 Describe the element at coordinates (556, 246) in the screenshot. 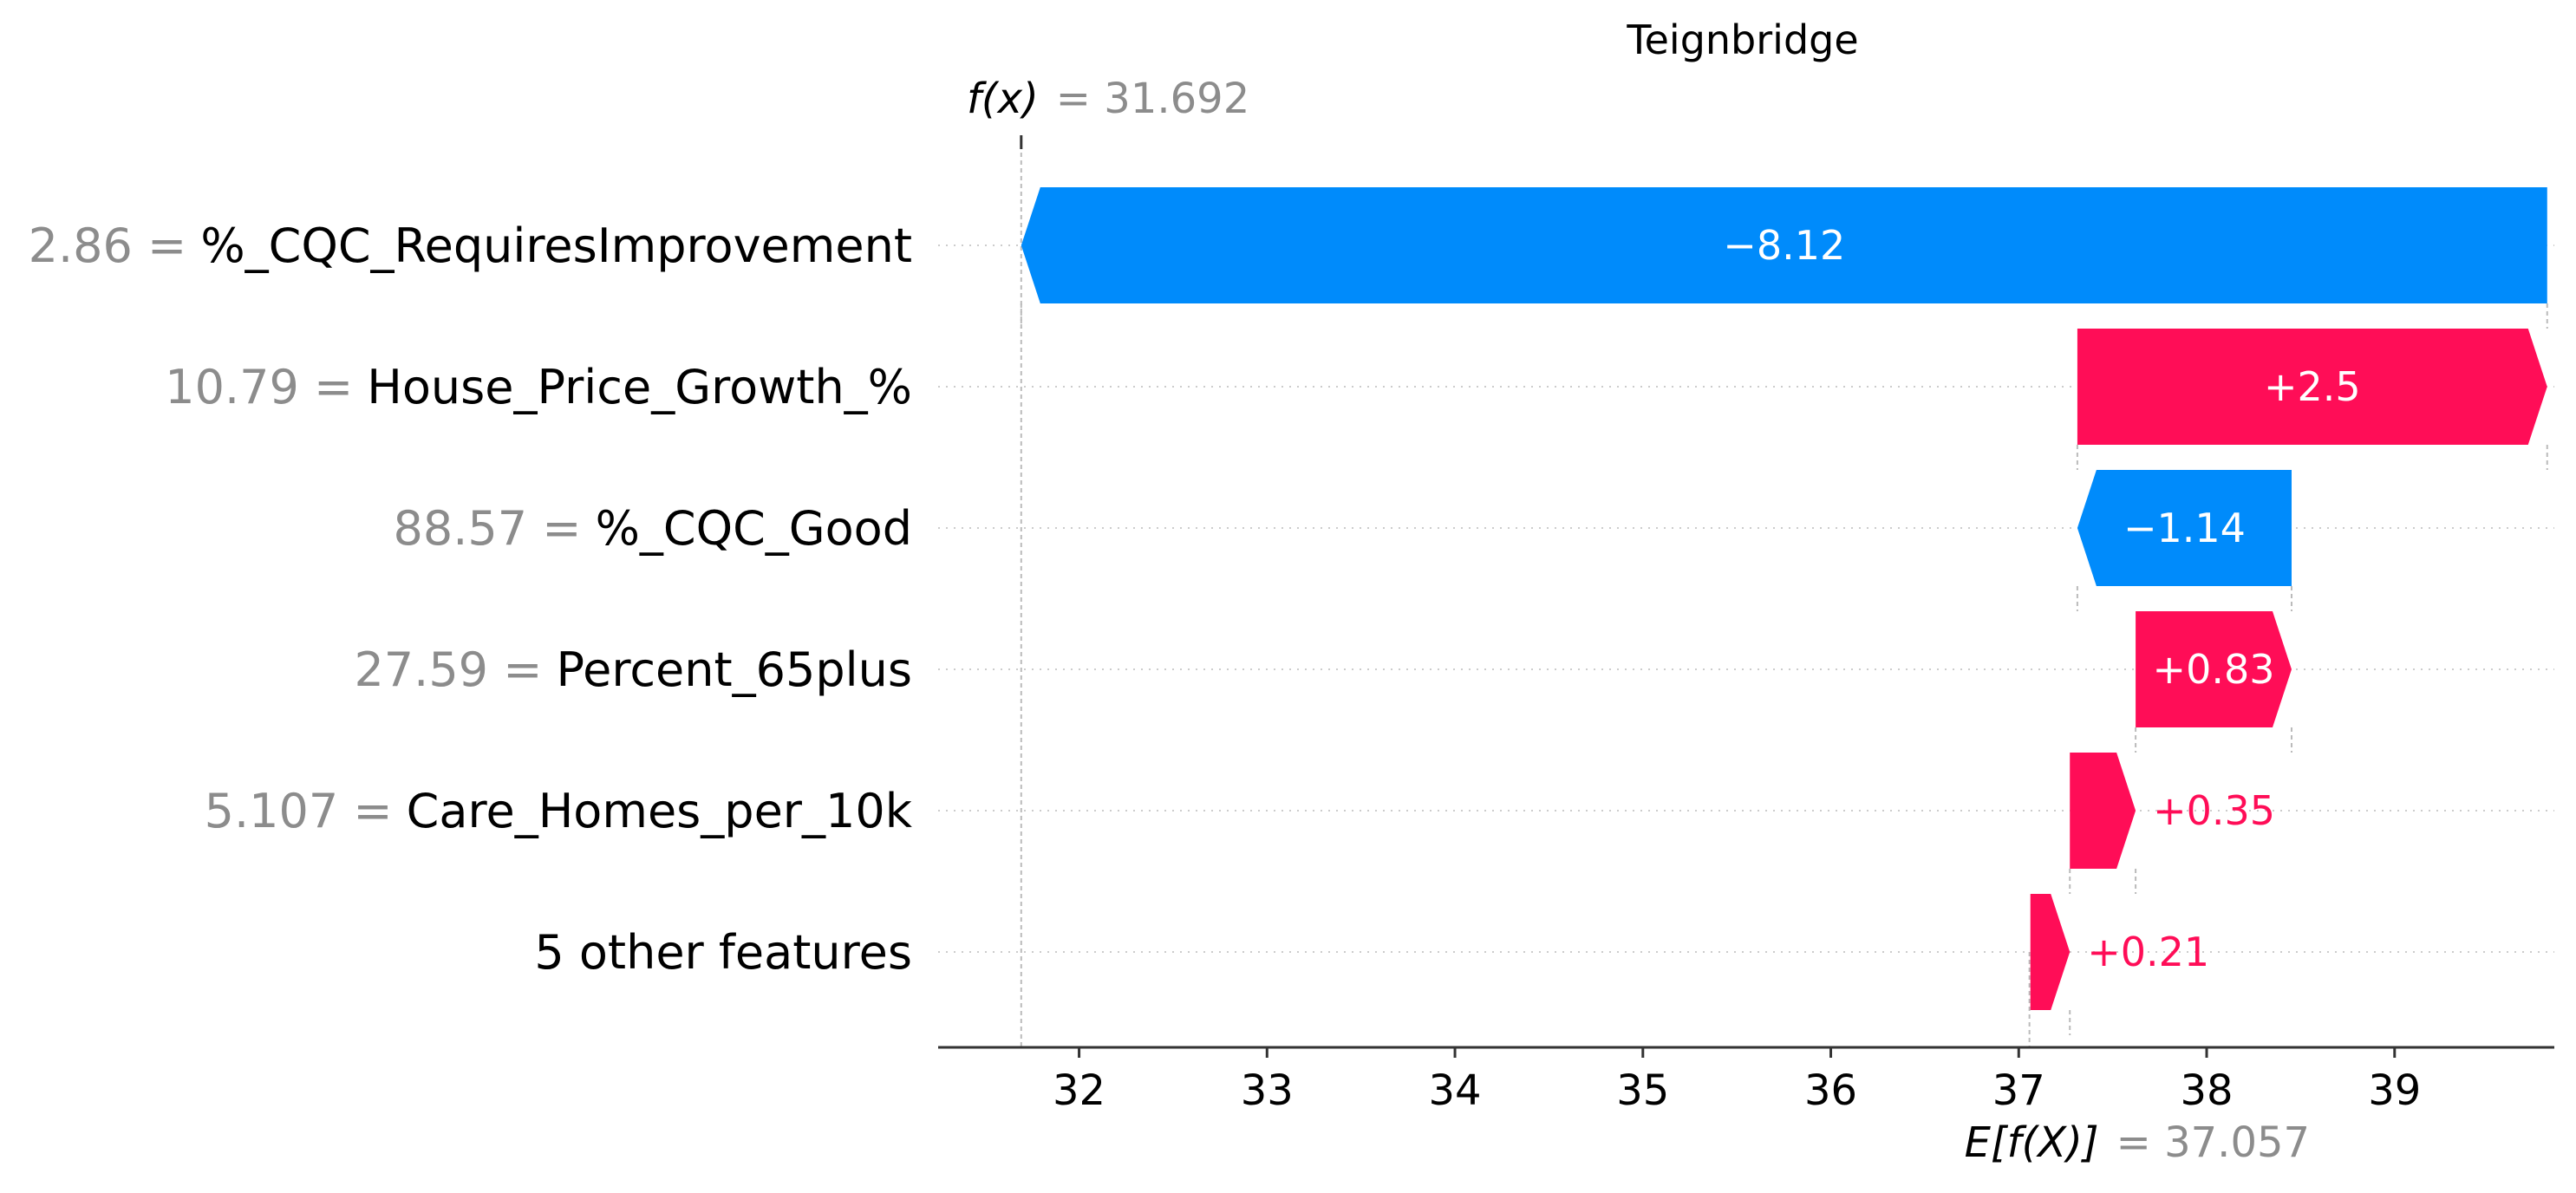

I see `feature-name: %_CQC_RequiresImprovement` at that location.